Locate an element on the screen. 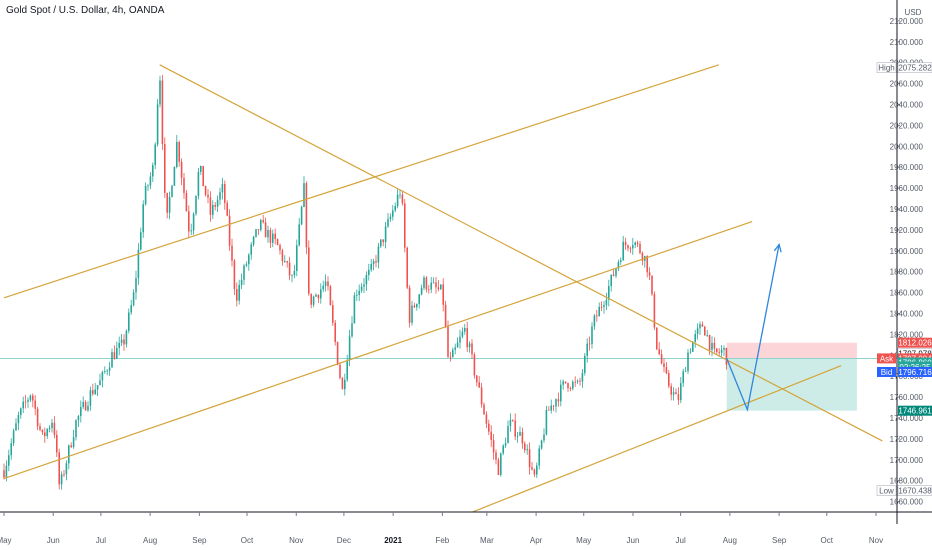 The height and width of the screenshot is (550, 932). currency-label: USD is located at coordinates (913, 12).